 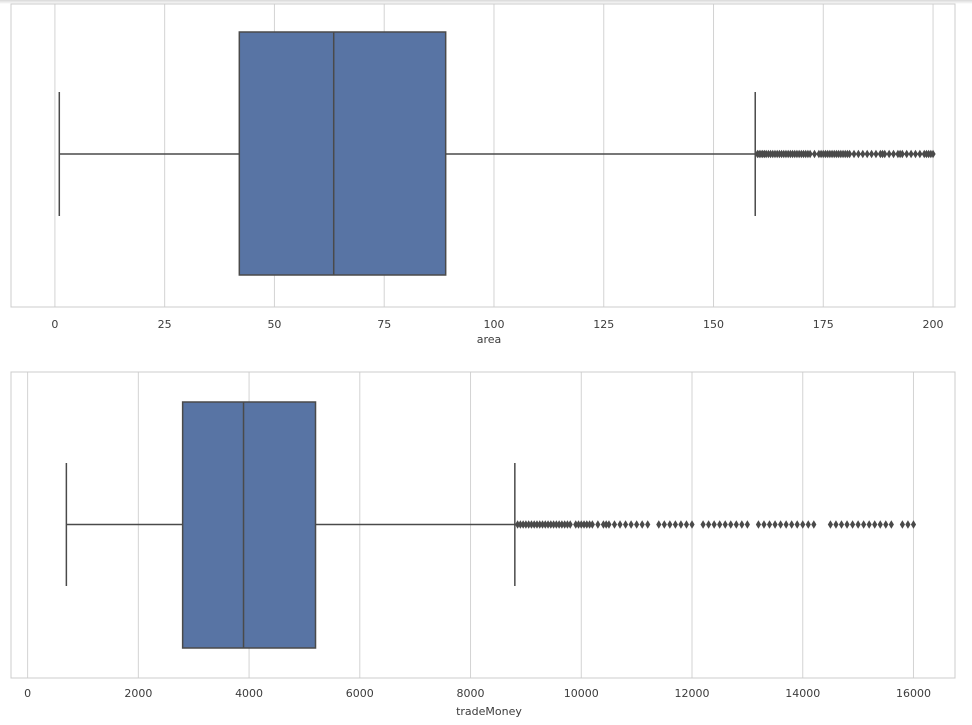 What do you see at coordinates (802, 693) in the screenshot?
I see `x-tick-label: 14000` at bounding box center [802, 693].